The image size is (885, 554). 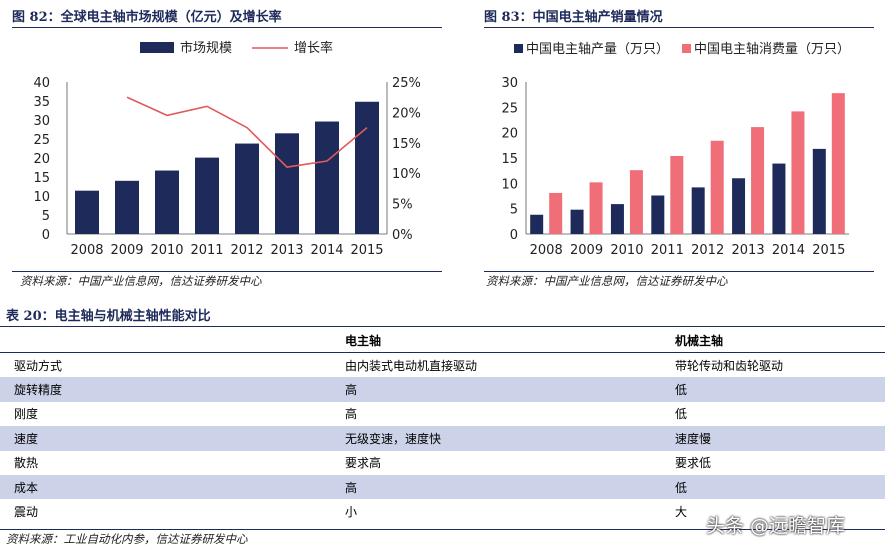 What do you see at coordinates (411, 365) in the screenshot?
I see `table-cell: 由内装式电动机直接驱动` at bounding box center [411, 365].